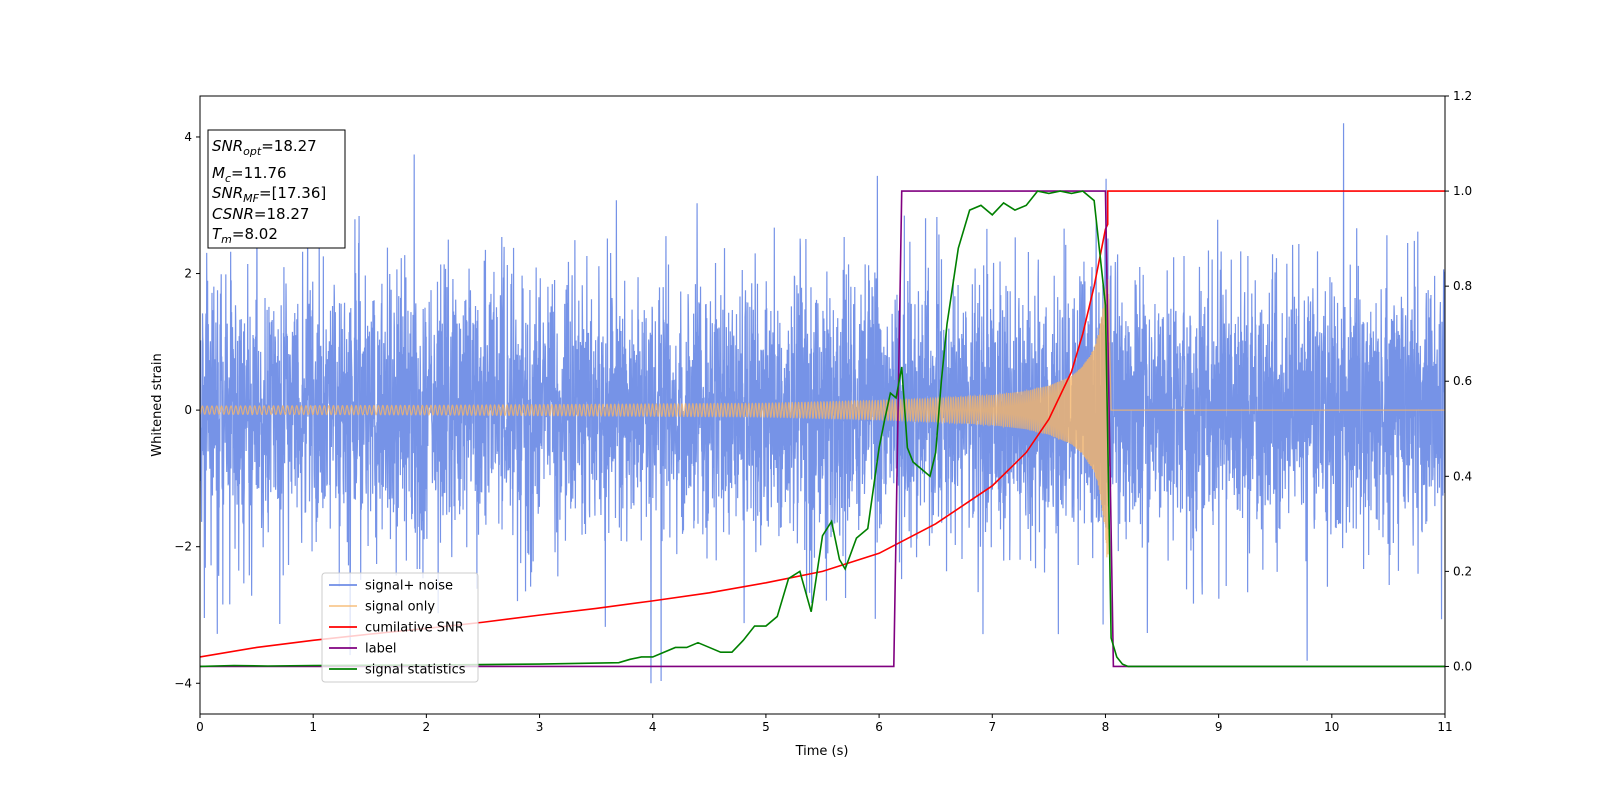 The image size is (1600, 800). I want to click on x-axis-label: Time (s), so click(822, 751).